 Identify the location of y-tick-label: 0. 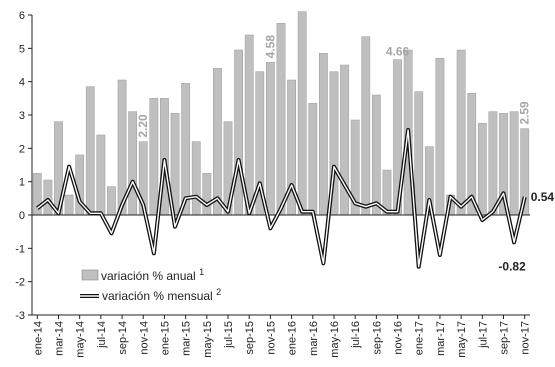
(22, 216).